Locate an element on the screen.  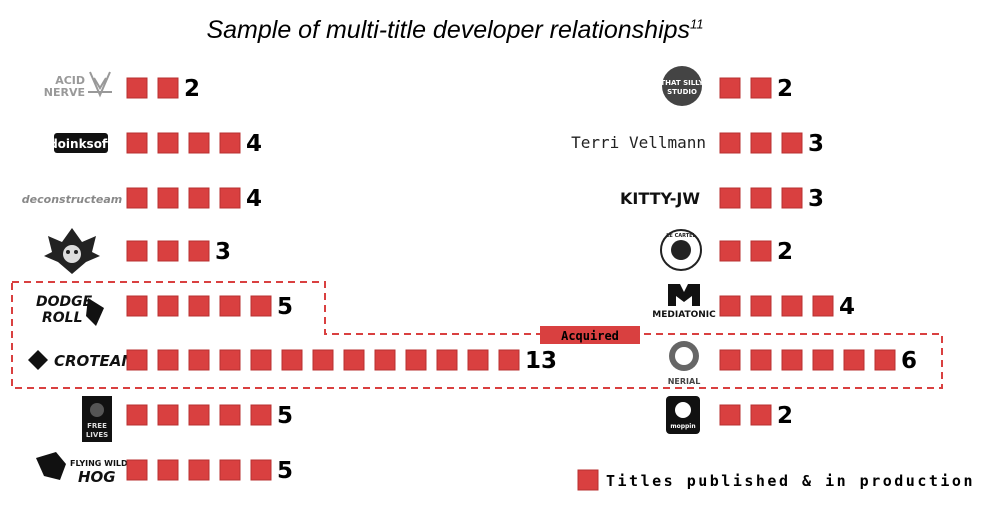
count-left-acid-nerve: 2 is located at coordinates (192, 89).